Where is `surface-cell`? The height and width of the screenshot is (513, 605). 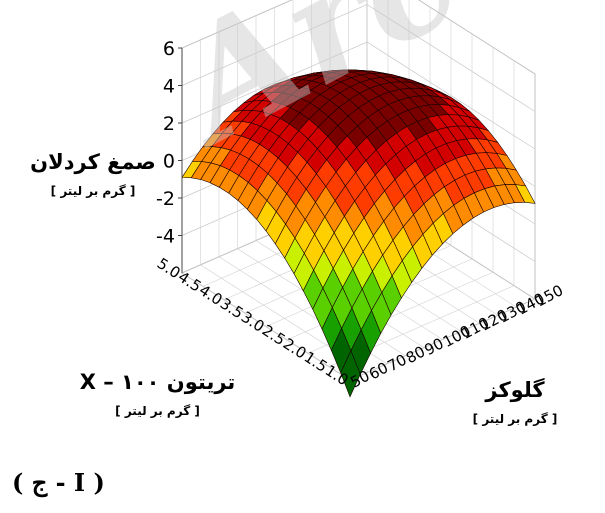
surface-cell is located at coordinates (350, 373).